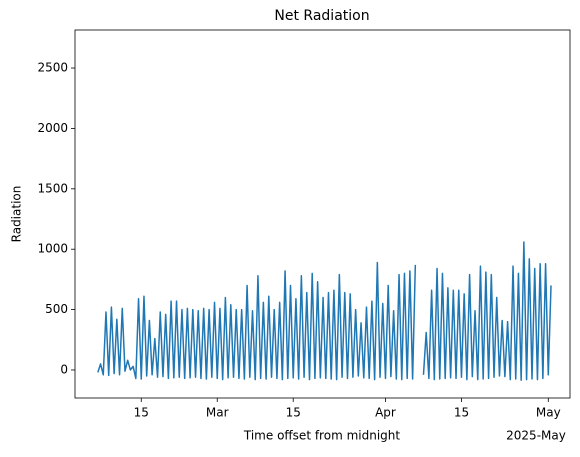  I want to click on y-axis-label: Radiation, so click(17, 214).